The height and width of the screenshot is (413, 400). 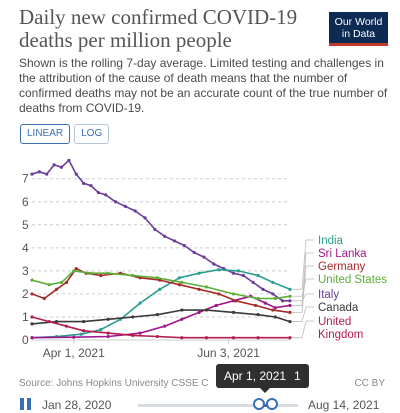 I want to click on logo-line-1: Our World, so click(x=358, y=22).